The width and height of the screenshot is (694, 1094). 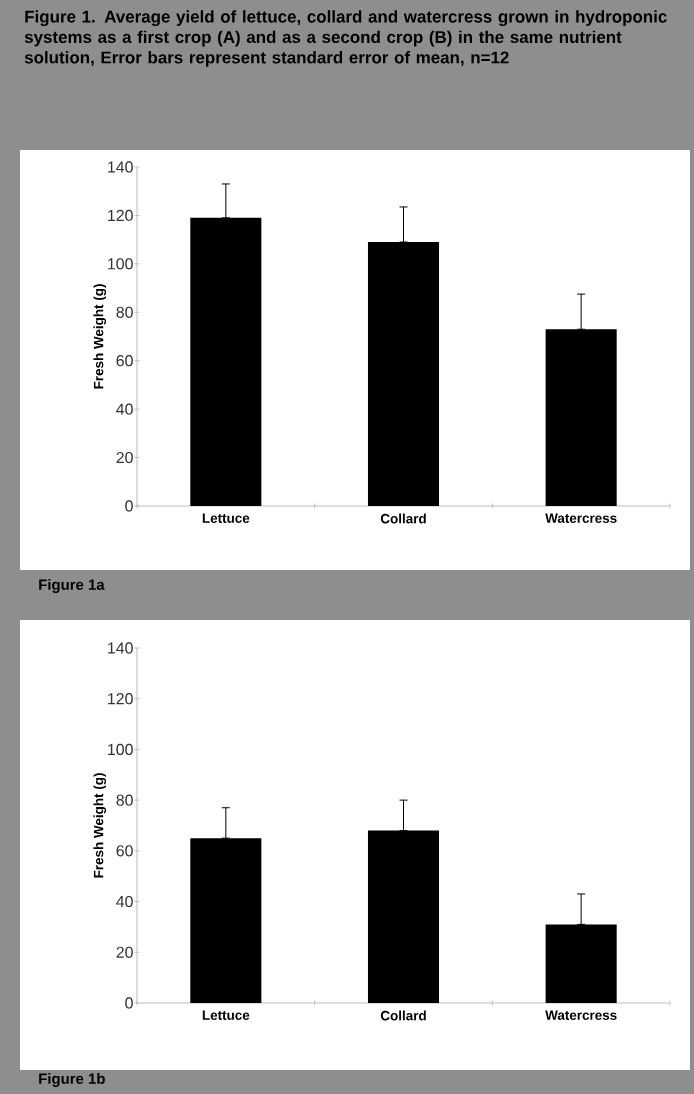 What do you see at coordinates (72, 586) in the screenshot?
I see `caption: Figure 1a` at bounding box center [72, 586].